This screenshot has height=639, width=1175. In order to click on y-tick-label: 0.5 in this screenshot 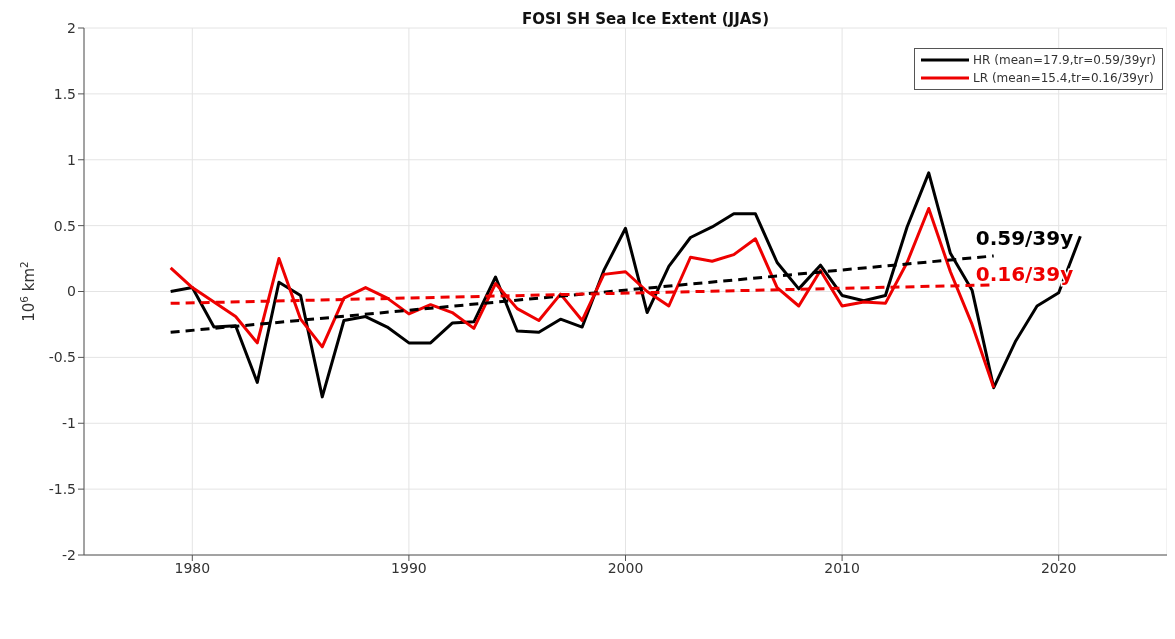, I will do `click(64, 225)`.